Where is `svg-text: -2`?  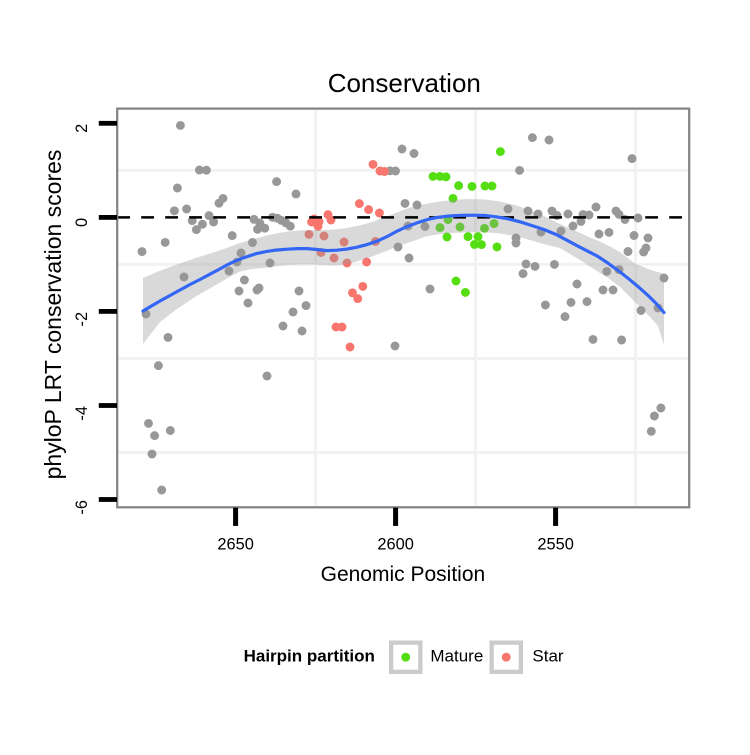
svg-text: -2 is located at coordinates (82, 319).